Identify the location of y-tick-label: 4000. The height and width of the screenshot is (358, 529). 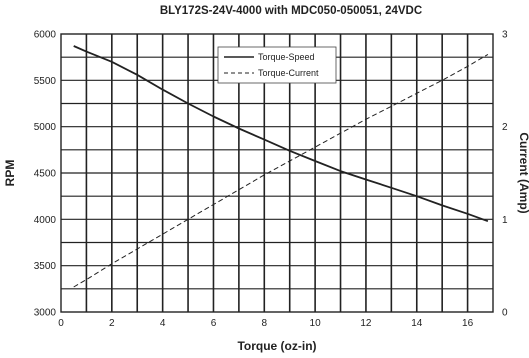
(45, 220).